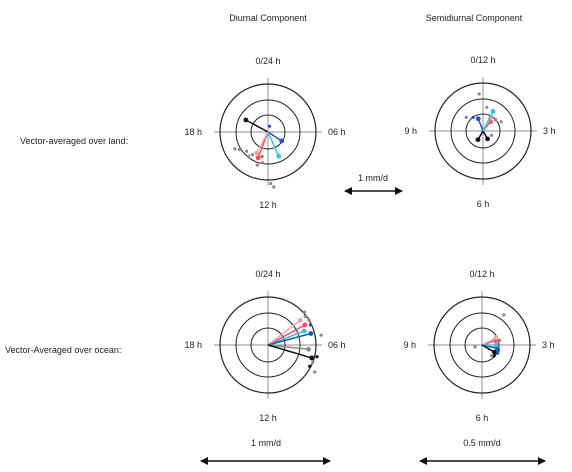 Image resolution: width=572 pixels, height=472 pixels. Describe the element at coordinates (265, 451) in the screenshot. I see `scale-bottom-left: 1 mm/d` at that location.